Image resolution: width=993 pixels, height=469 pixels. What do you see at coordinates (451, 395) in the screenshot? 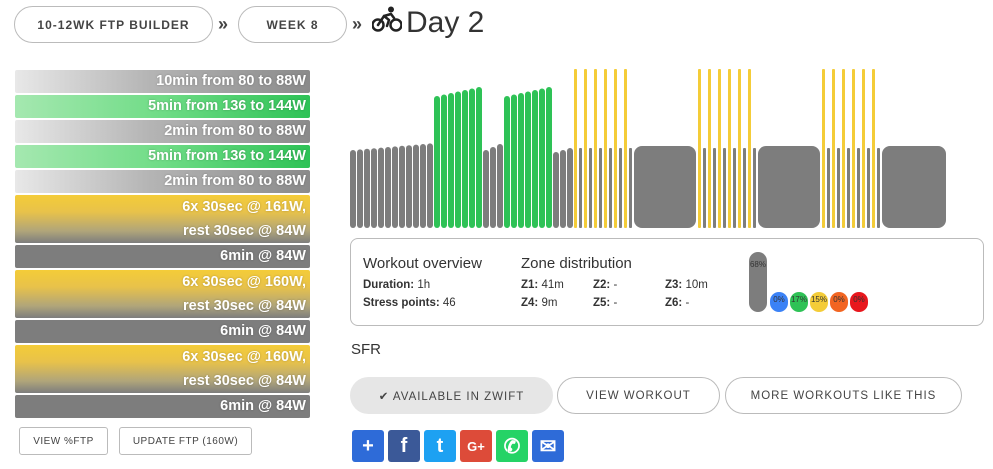
I see `available-in-zwift-button: ✔ AVAILABLE IN ZWIFT` at bounding box center [451, 395].